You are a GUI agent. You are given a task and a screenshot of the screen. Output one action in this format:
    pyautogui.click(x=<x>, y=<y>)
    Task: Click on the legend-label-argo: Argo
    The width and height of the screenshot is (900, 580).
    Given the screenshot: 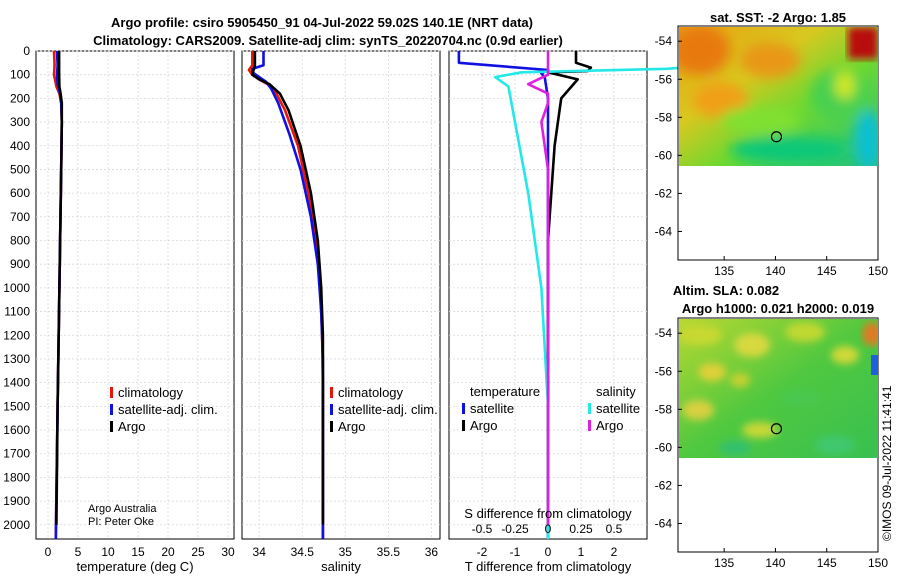 What is the action you would take?
    pyautogui.click(x=131, y=426)
    